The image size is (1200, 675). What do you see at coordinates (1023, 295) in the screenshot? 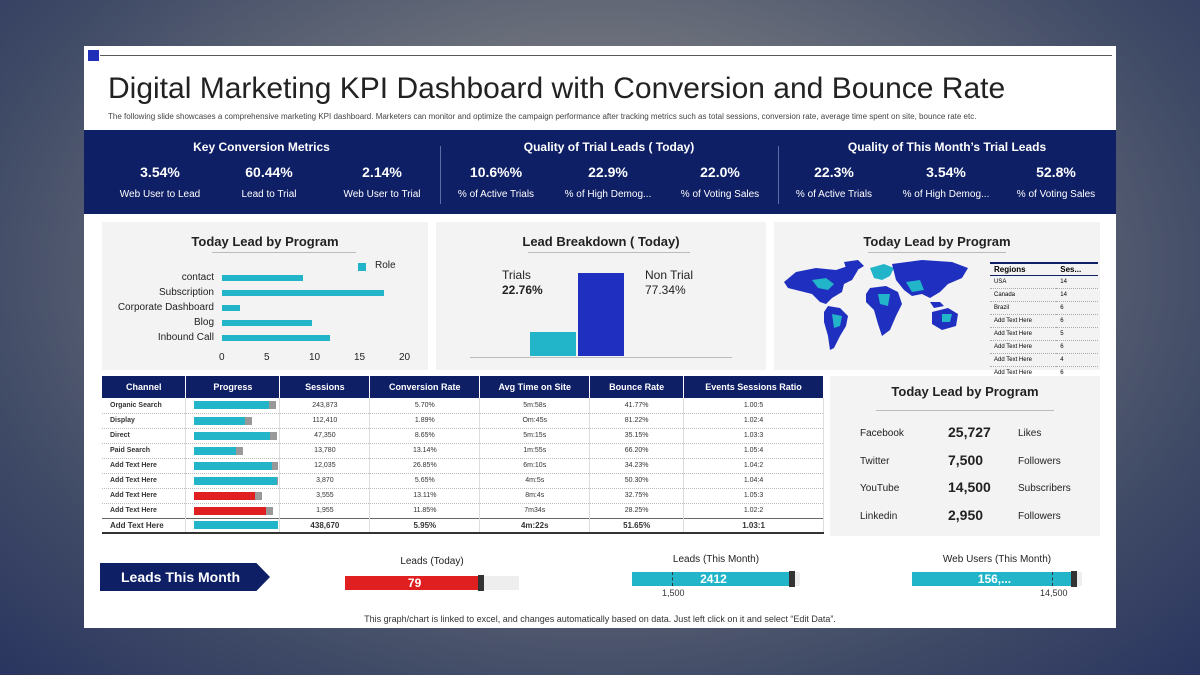
I see `region-name: Canada` at bounding box center [1023, 295].